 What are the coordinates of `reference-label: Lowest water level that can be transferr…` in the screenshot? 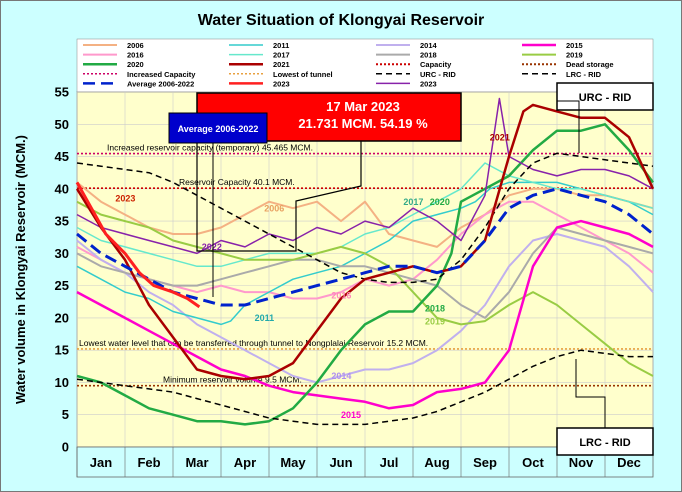 It's located at (253, 343).